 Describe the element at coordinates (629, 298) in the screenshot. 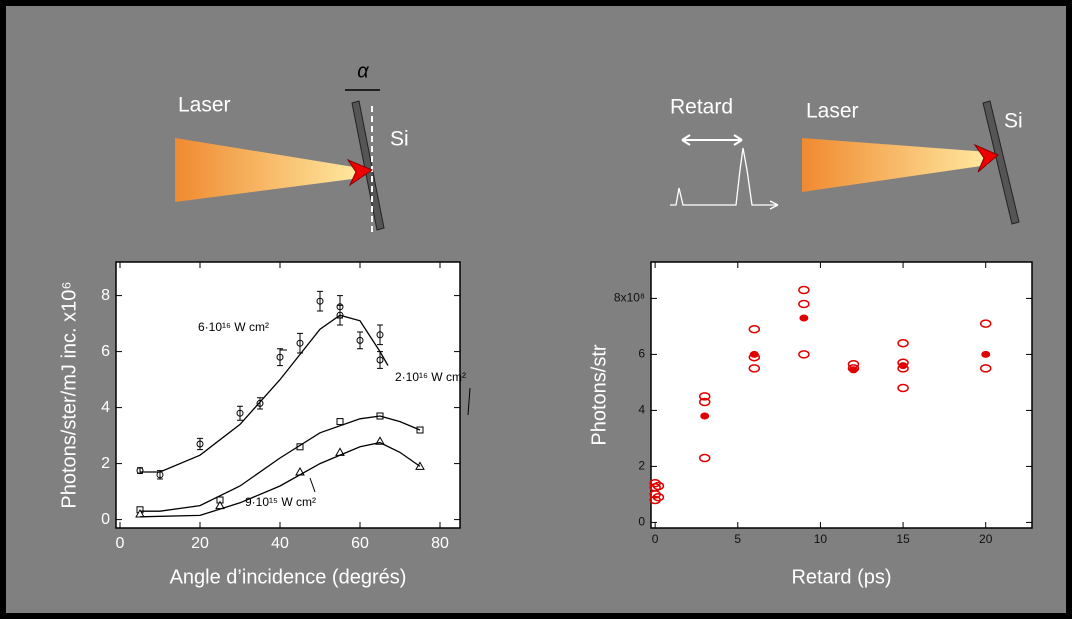

I see `y-tick-label: 8x10⁸` at that location.